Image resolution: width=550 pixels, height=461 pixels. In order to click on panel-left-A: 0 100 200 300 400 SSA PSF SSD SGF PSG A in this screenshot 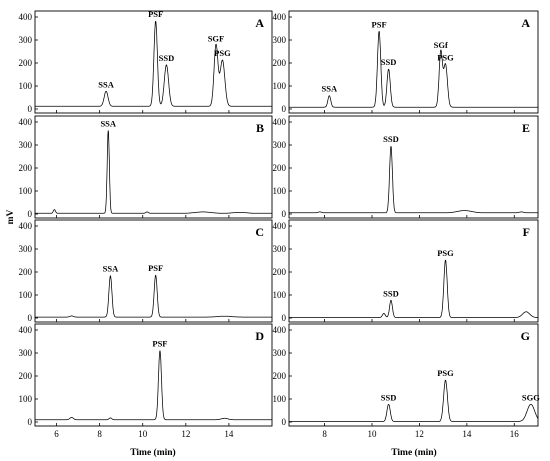, I will do `click(146, 61)`.